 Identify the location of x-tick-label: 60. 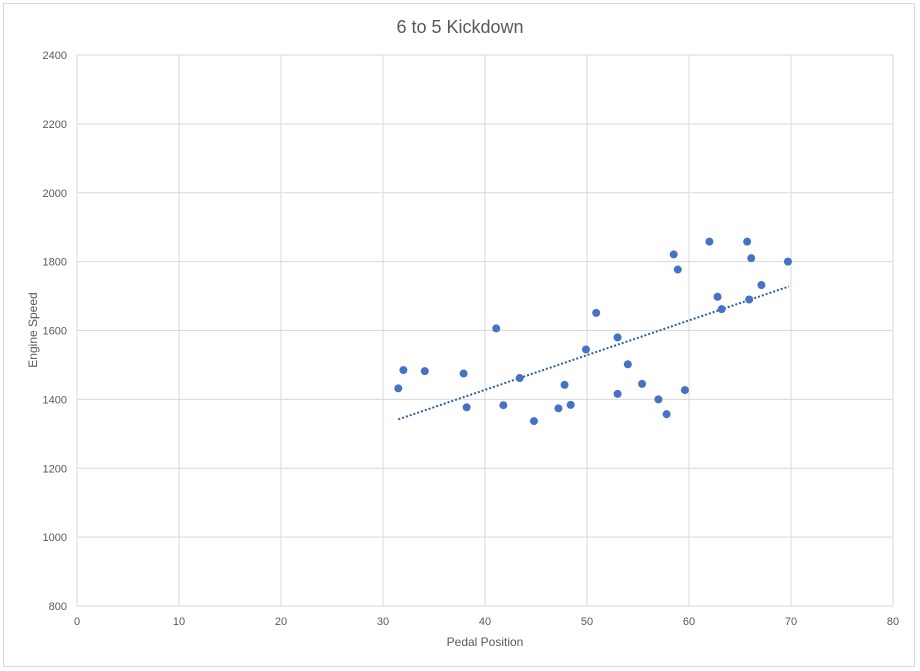
(689, 622).